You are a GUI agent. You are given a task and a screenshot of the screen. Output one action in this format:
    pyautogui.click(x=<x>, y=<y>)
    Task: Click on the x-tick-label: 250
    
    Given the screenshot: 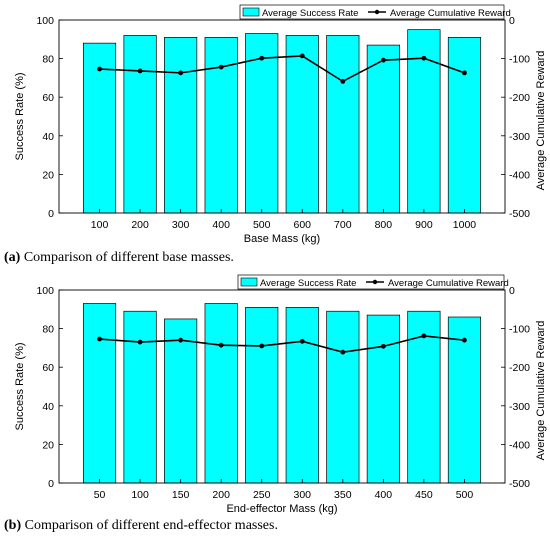 What is the action you would take?
    pyautogui.click(x=262, y=495)
    